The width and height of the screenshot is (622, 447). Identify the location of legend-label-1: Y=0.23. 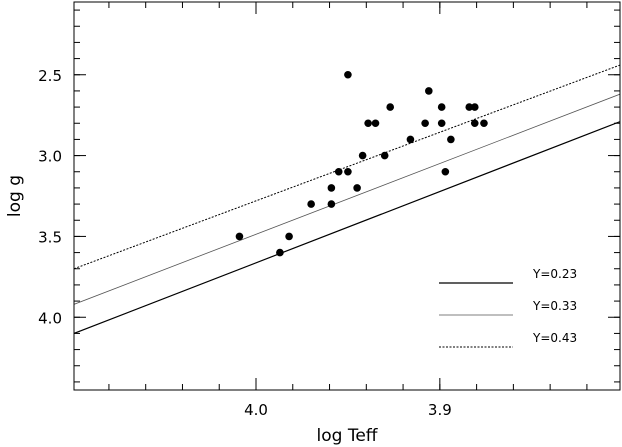
(554, 274).